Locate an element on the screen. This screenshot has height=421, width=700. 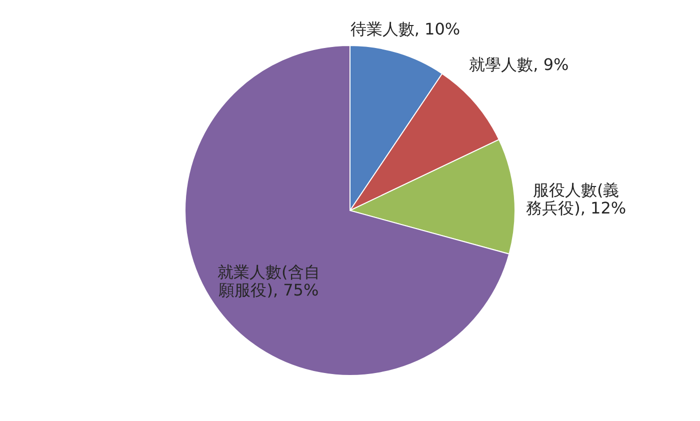
slice-label: 就業人數(含自願服役), 75% is located at coordinates (269, 281).